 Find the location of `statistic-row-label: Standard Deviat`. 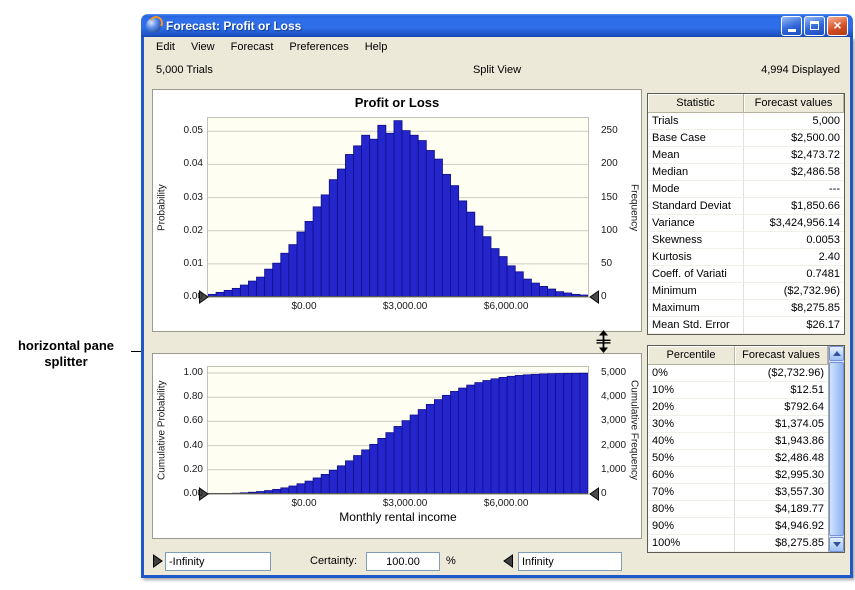

statistic-row-label: Standard Deviat is located at coordinates (696, 206).